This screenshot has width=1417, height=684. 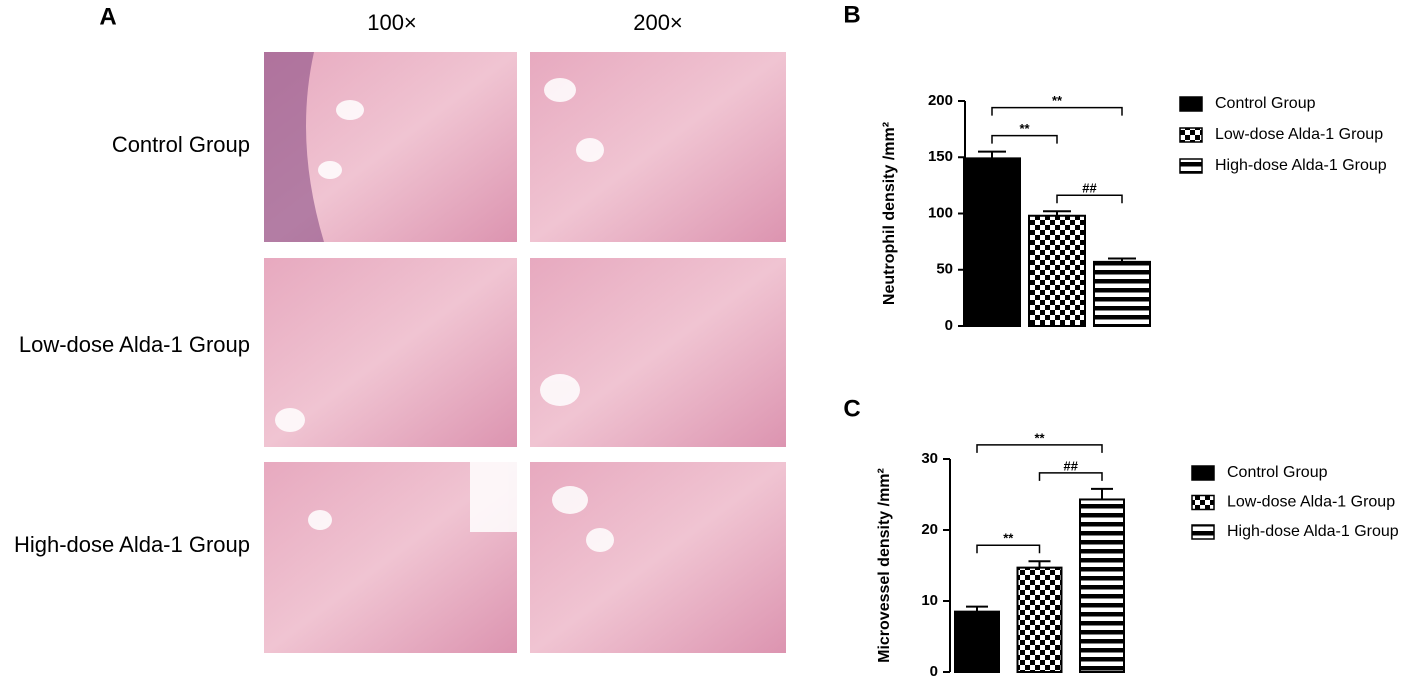 What do you see at coordinates (940, 212) in the screenshot?
I see `y-tick-label: 100` at bounding box center [940, 212].